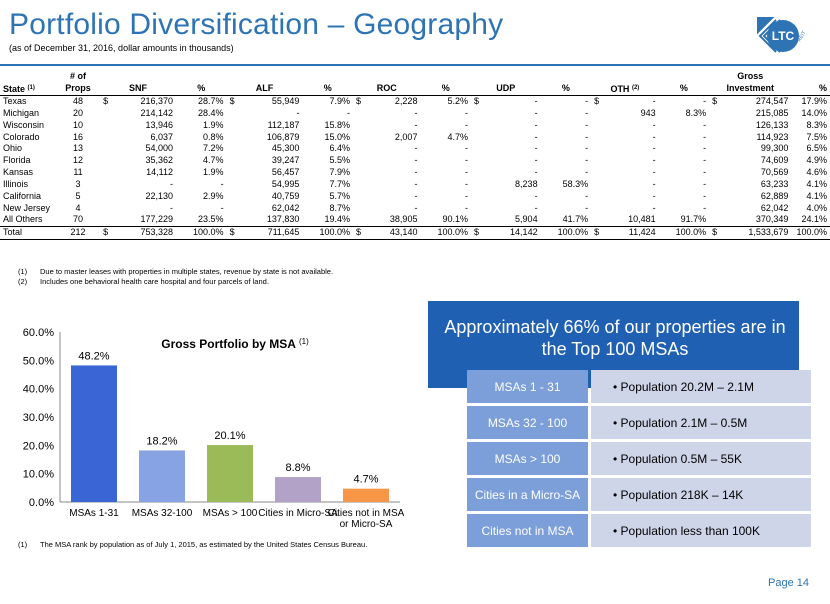 This screenshot has height=604, width=830. What do you see at coordinates (171, 184) in the screenshot?
I see `cell-snf: -` at bounding box center [171, 184].